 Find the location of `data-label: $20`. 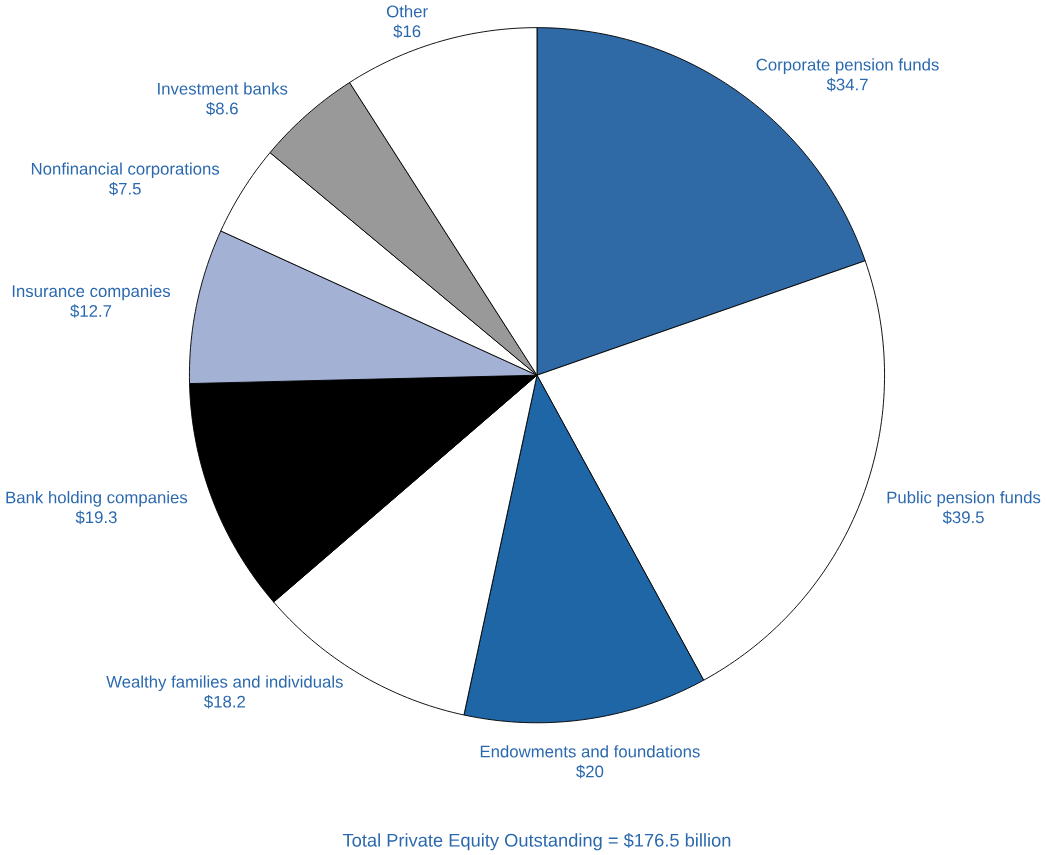

data-label: $20 is located at coordinates (590, 771).